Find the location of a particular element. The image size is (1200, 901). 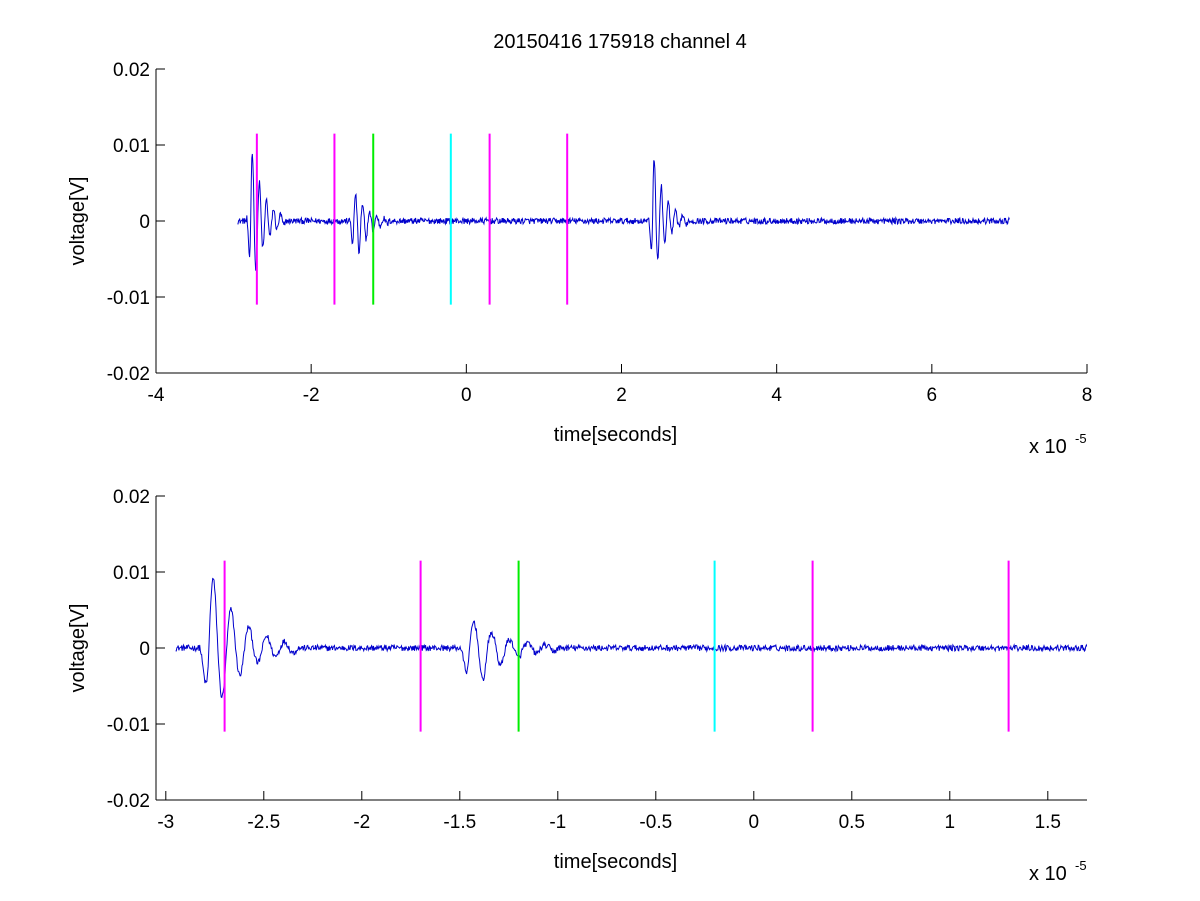

chart1-x-tick-label: 8 is located at coordinates (1087, 395).